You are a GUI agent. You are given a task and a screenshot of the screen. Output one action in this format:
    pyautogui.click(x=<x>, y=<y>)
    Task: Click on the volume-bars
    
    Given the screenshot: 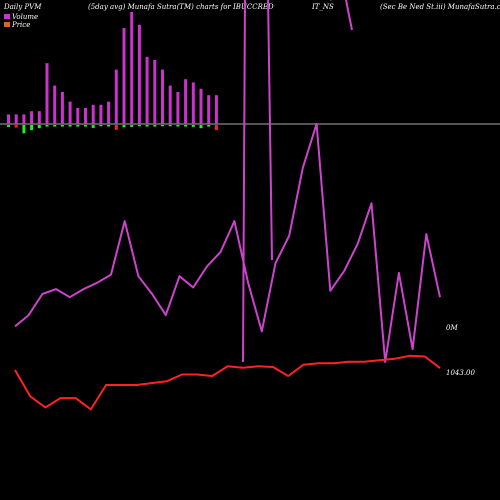 What is the action you would take?
    pyautogui.click(x=112, y=73)
    